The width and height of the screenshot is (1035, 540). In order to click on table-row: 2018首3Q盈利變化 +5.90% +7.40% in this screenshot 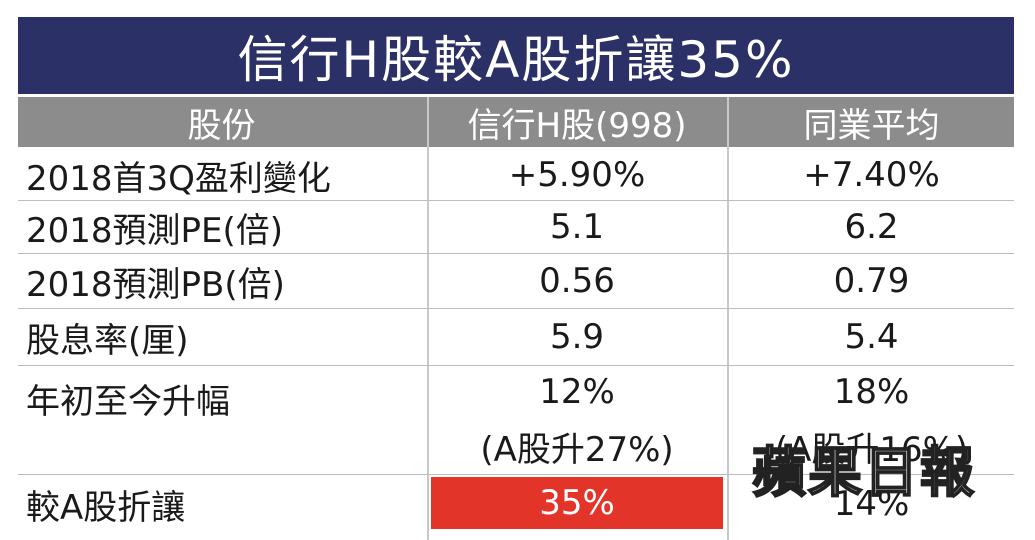, I will do `click(516, 175)`.